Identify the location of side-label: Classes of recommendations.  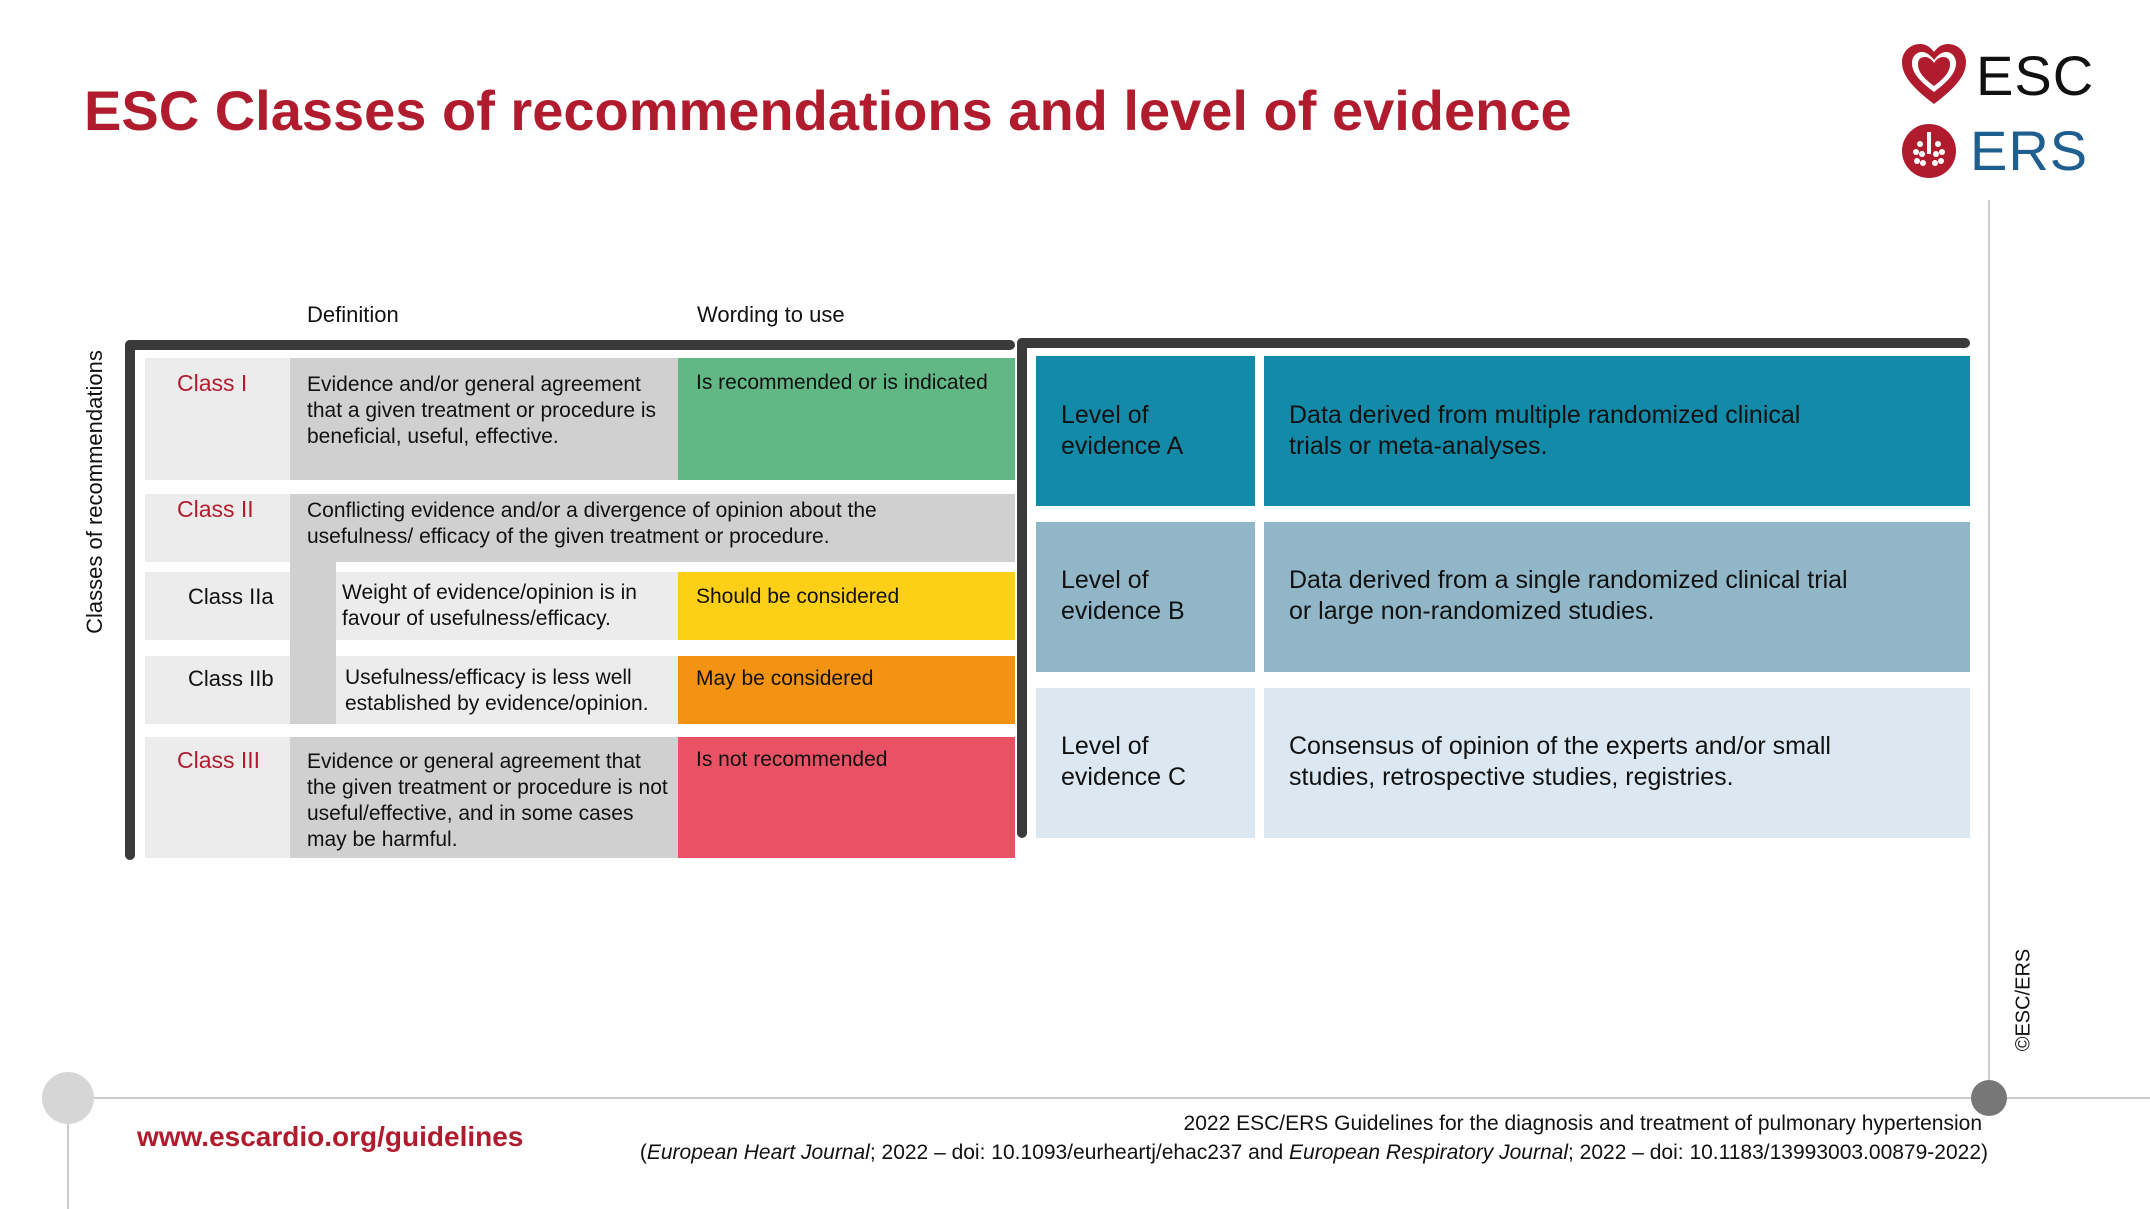
(94, 492).